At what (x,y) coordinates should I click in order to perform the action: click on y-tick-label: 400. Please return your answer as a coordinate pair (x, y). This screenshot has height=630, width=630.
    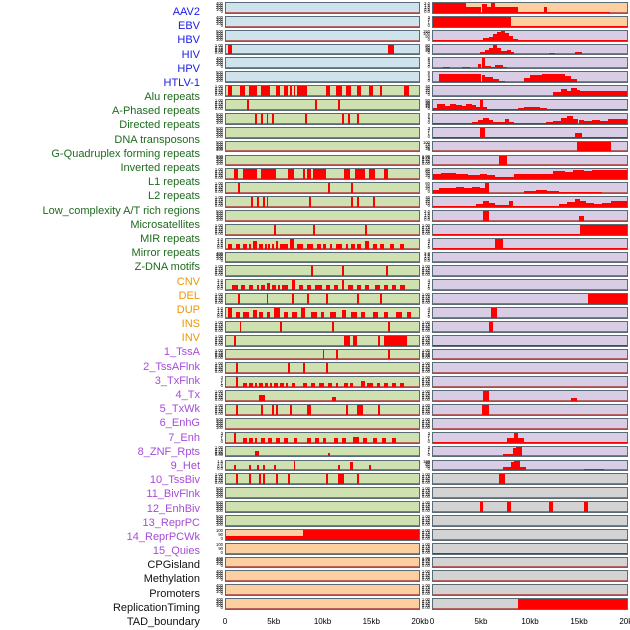
    Looking at the image, I should click on (219, 253).